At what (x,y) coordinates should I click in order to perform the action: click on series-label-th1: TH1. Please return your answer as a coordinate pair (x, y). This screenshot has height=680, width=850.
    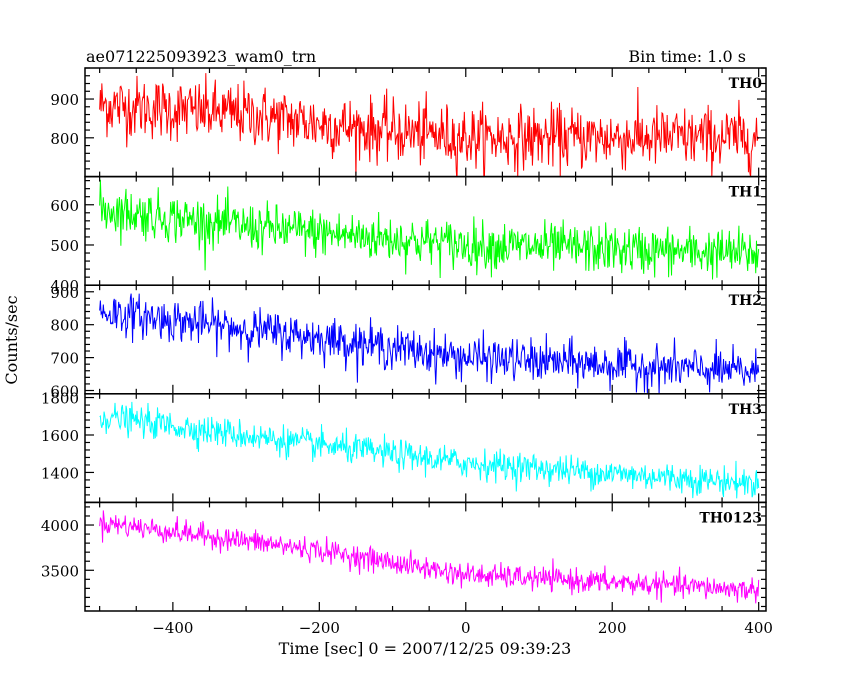
    Looking at the image, I should click on (745, 193).